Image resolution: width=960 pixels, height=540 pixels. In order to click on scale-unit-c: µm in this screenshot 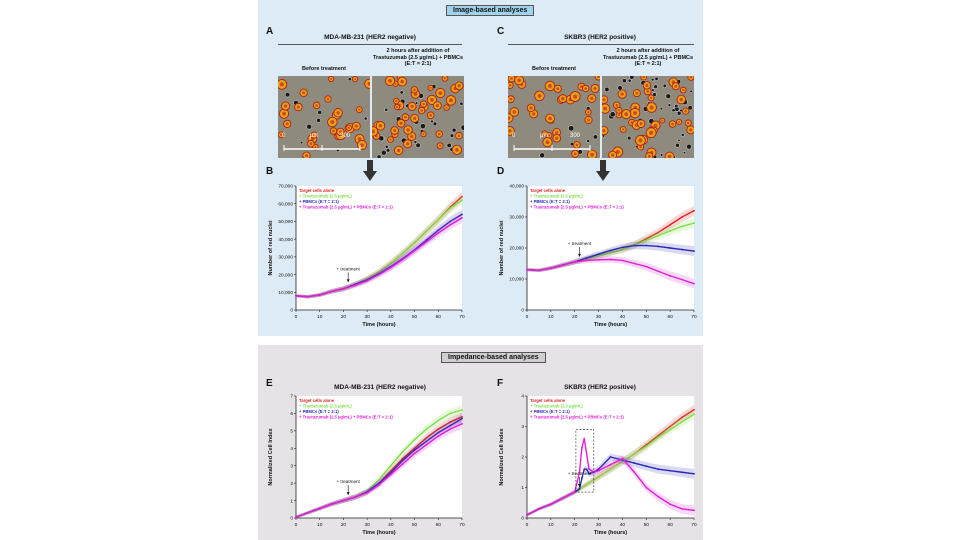, I will do `click(544, 136)`.